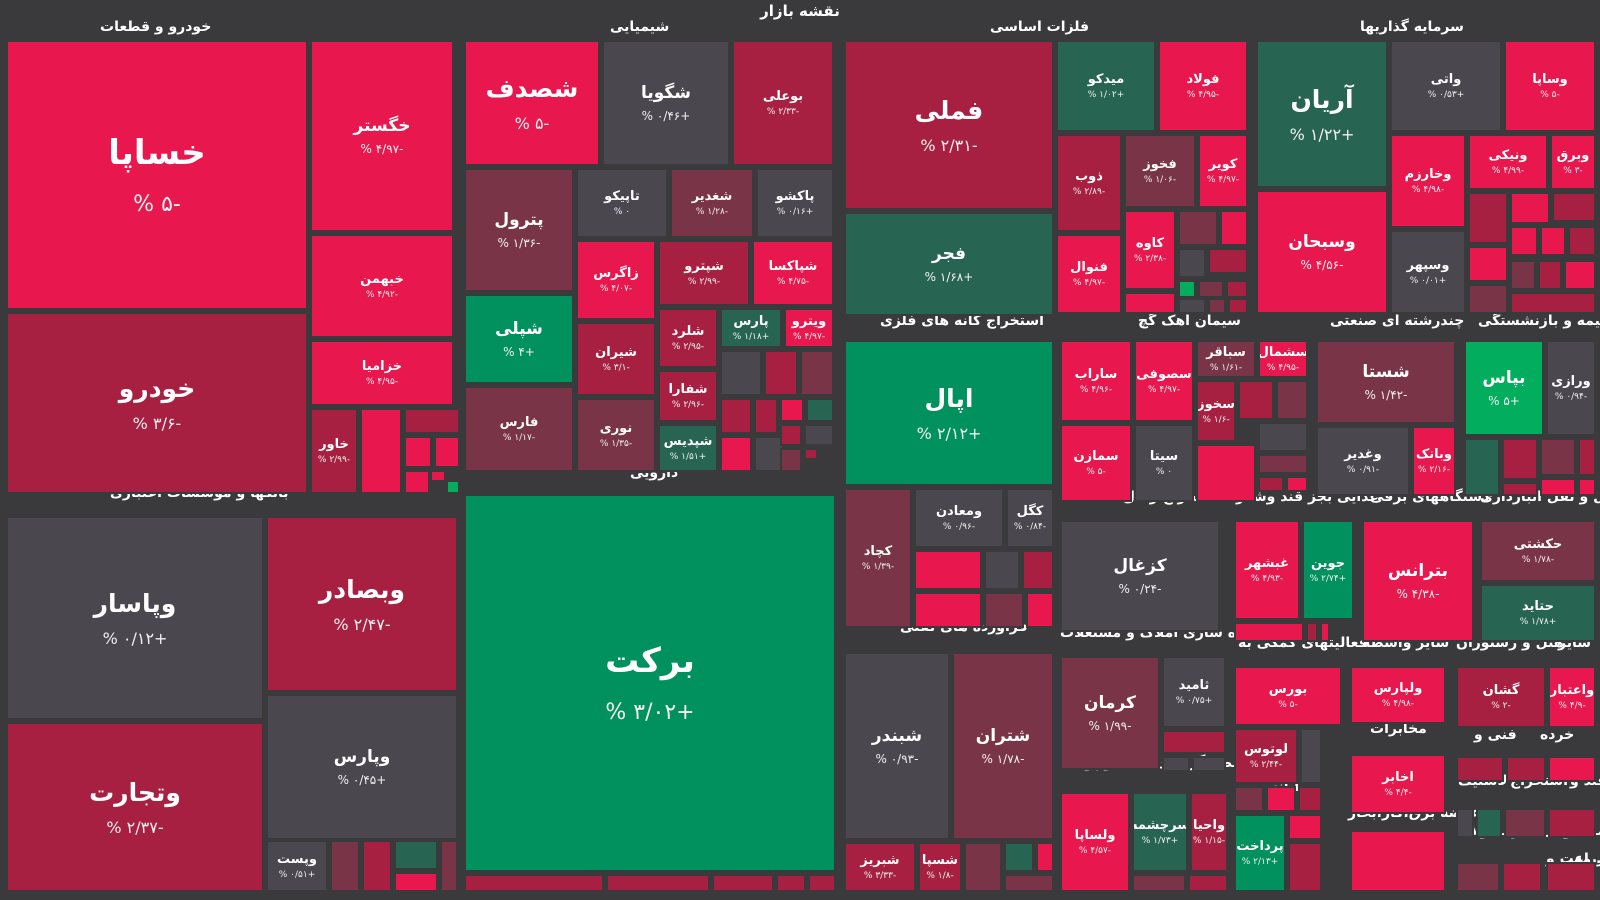  Describe the element at coordinates (1095, 842) in the screenshot. I see `stock-tile-vsalpa: ولساپا -۴/۵۷ %` at that location.